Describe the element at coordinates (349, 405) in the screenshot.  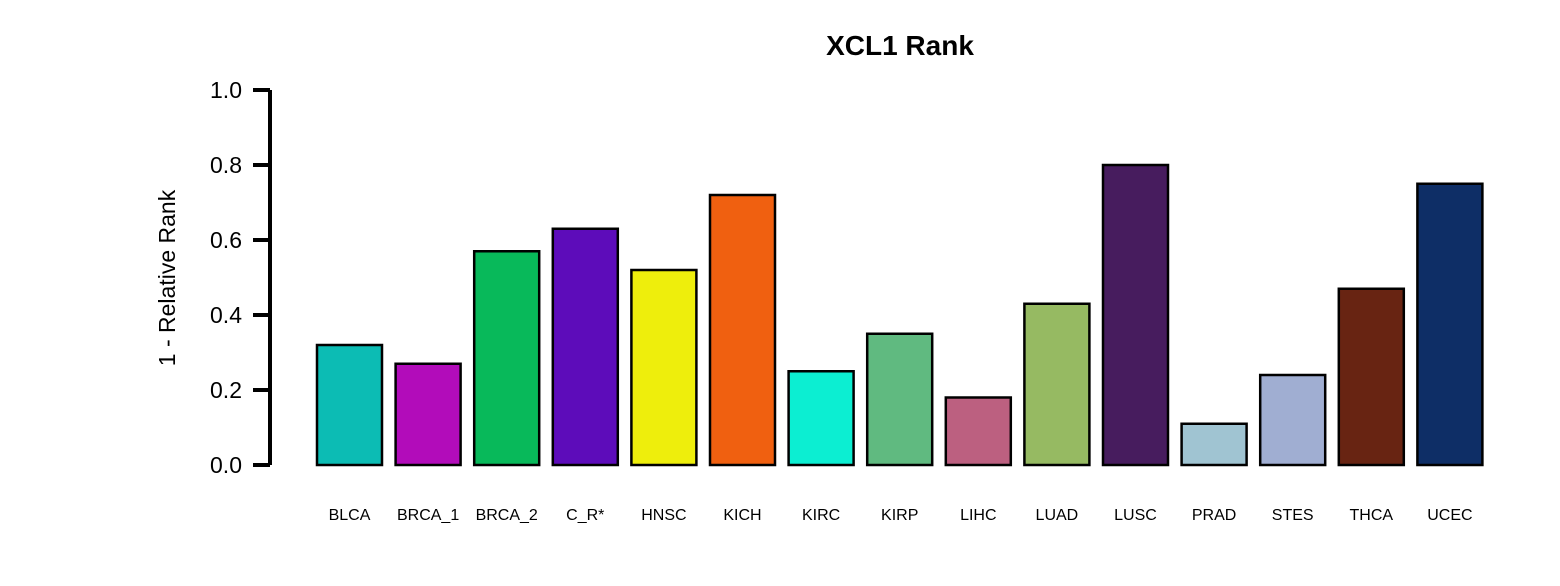
I see `bar-blca` at that location.